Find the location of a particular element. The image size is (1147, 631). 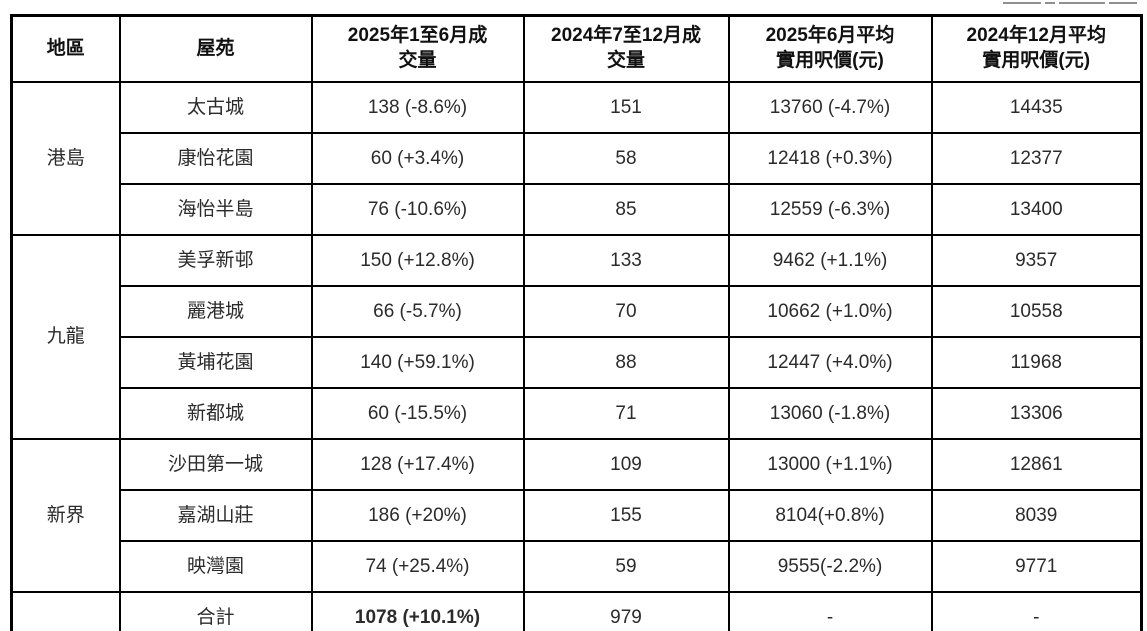

vol-2025-cell: 186 (+20%) is located at coordinates (417, 515).